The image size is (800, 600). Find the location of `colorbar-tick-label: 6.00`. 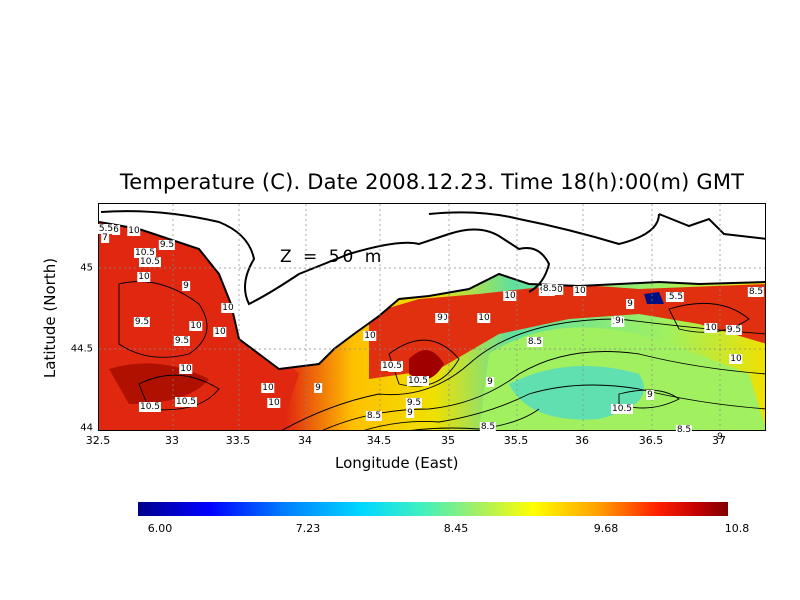

colorbar-tick-label: 6.00 is located at coordinates (160, 528).